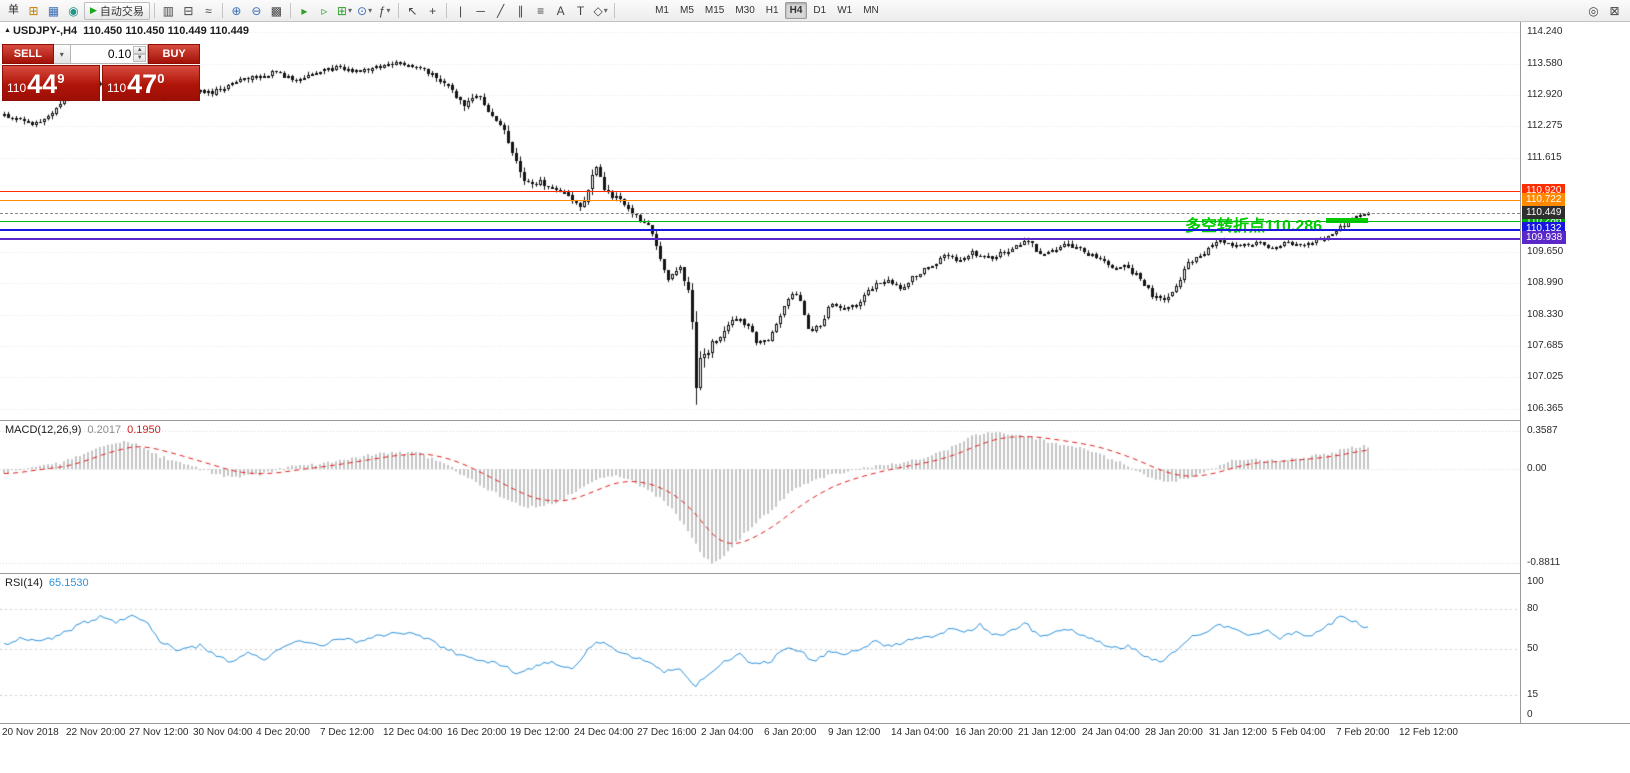 The height and width of the screenshot is (773, 1630). Describe the element at coordinates (1533, 694) in the screenshot. I see `rsi-tick-label: 15` at that location.